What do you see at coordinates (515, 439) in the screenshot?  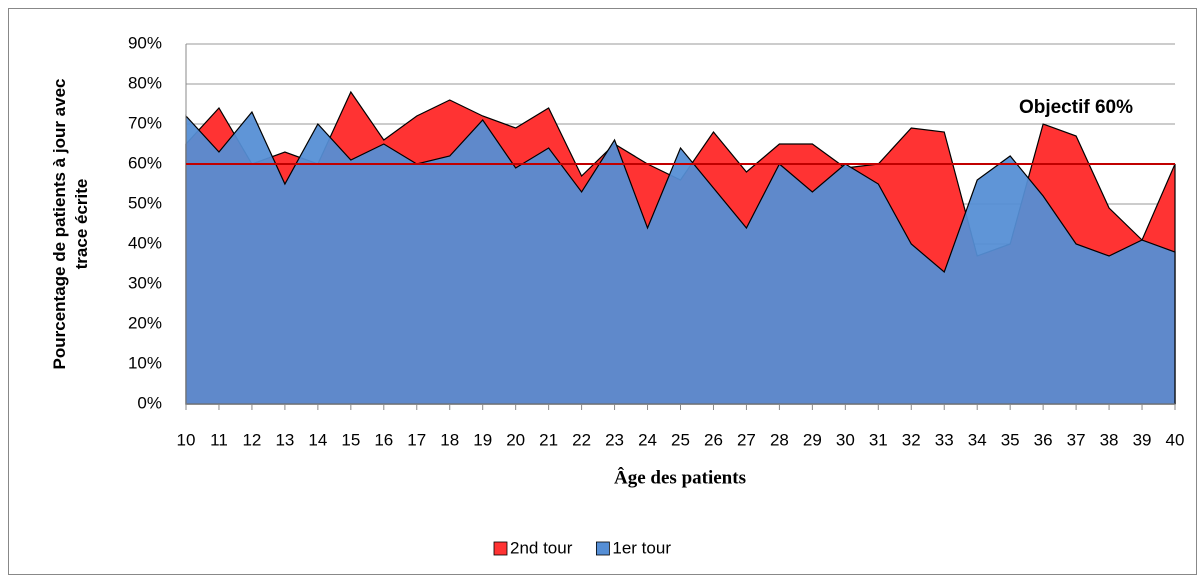 I see `x-tick-label: 20` at bounding box center [515, 439].